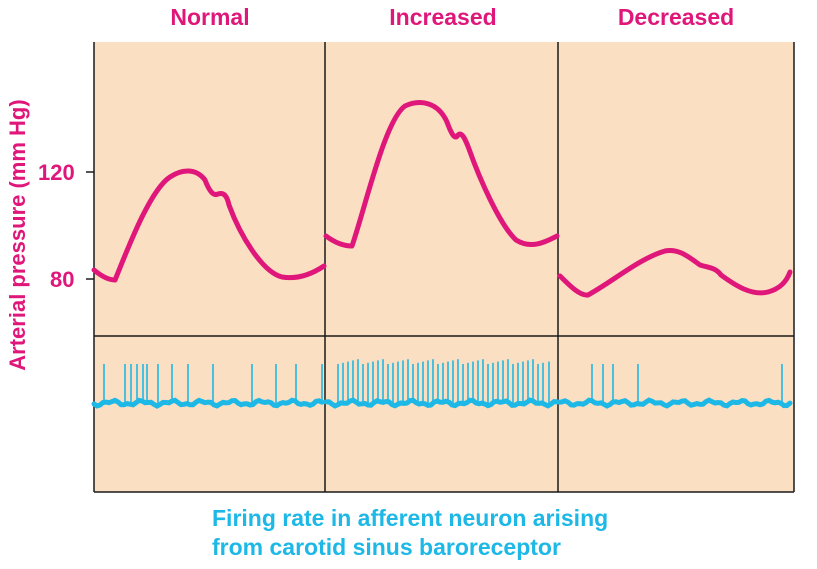  What do you see at coordinates (674, 386) in the screenshot?
I see `firing-trace-decreased` at bounding box center [674, 386].